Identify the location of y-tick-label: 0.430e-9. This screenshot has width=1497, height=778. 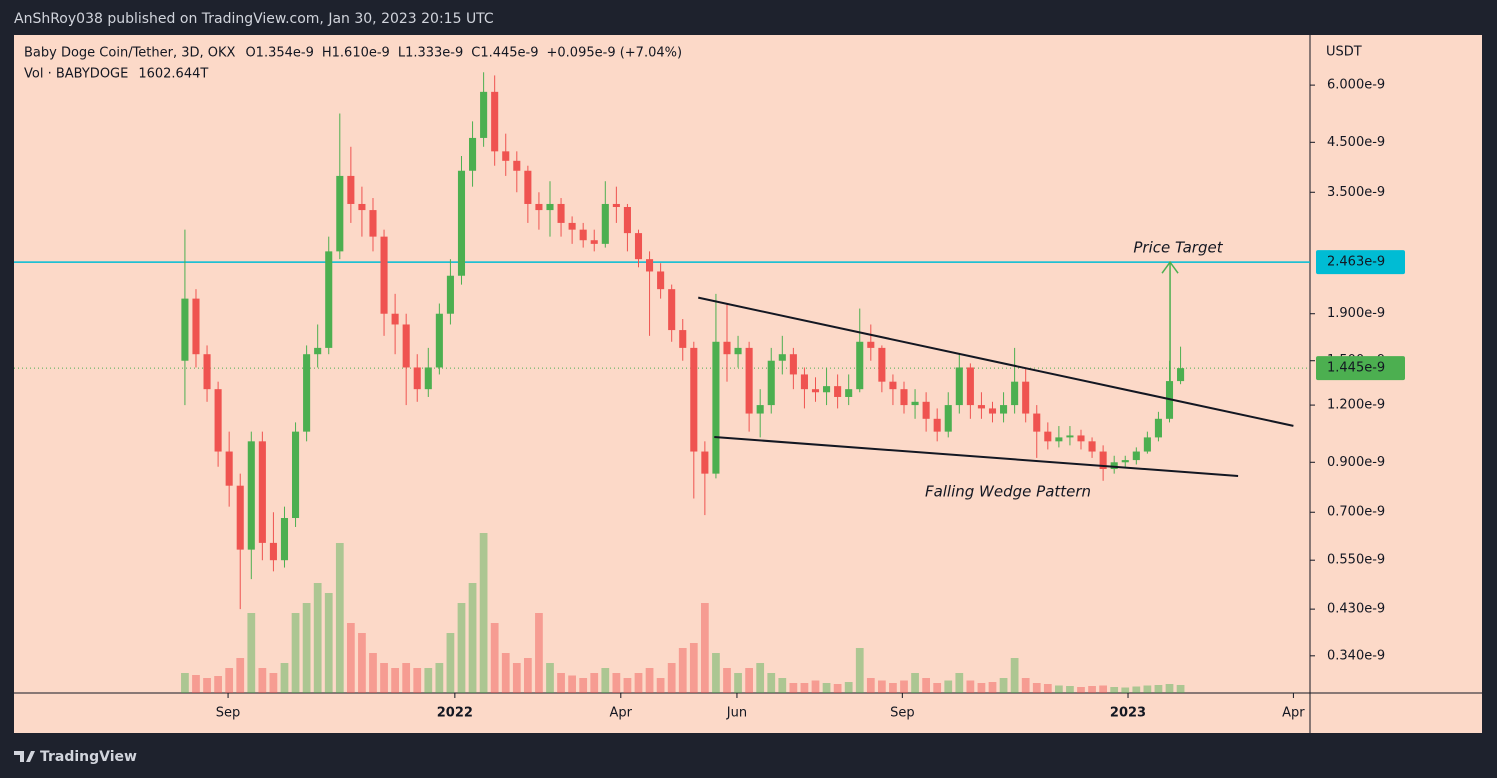
(1356, 609).